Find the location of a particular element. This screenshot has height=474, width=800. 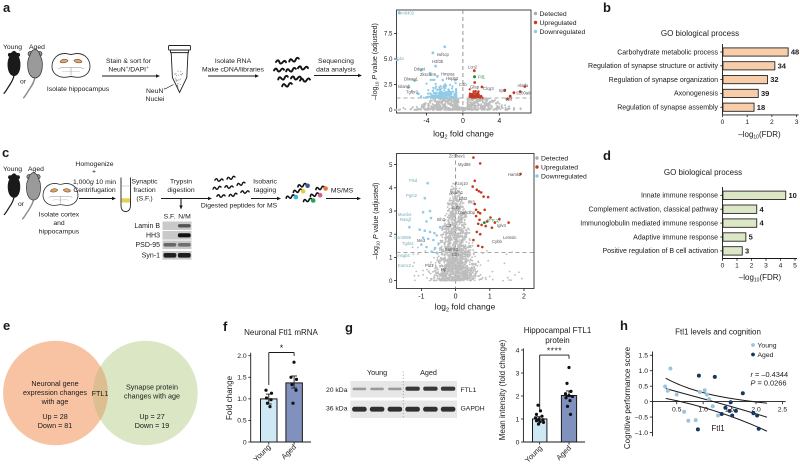

svg-text: Synaptic is located at coordinates (144, 182).